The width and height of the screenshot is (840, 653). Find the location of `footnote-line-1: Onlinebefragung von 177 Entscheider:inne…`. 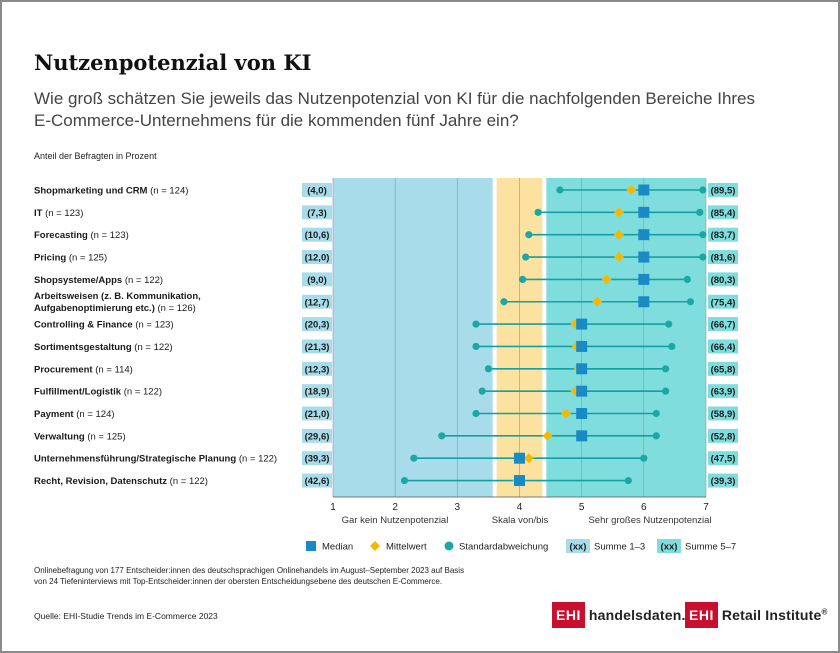

footnote-line-1: Onlinebefragung von 177 Entscheider:inne… is located at coordinates (249, 570).